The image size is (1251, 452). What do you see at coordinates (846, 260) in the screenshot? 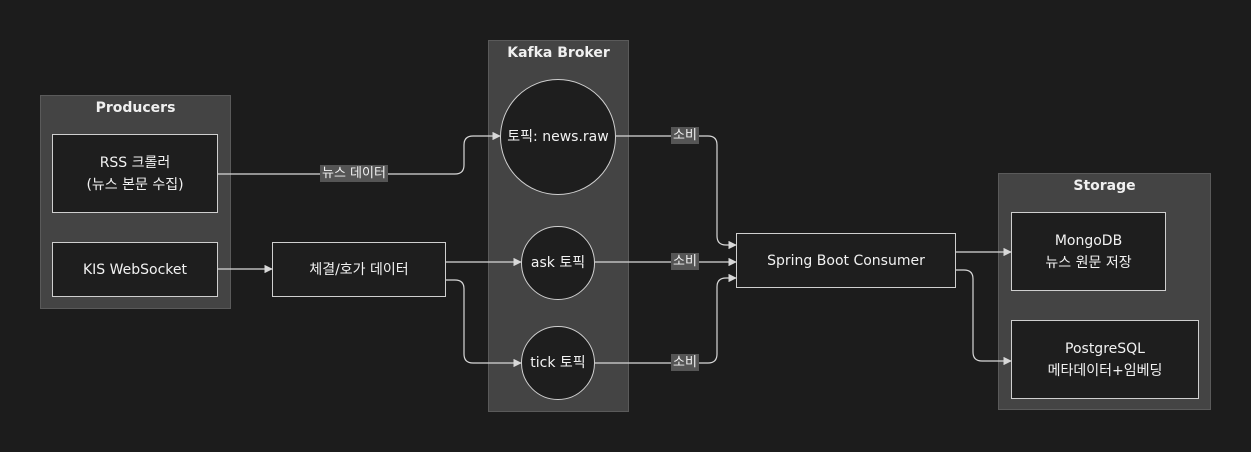
I see `spring-boot-consumer-node: Spring Boot Consumer` at bounding box center [846, 260].